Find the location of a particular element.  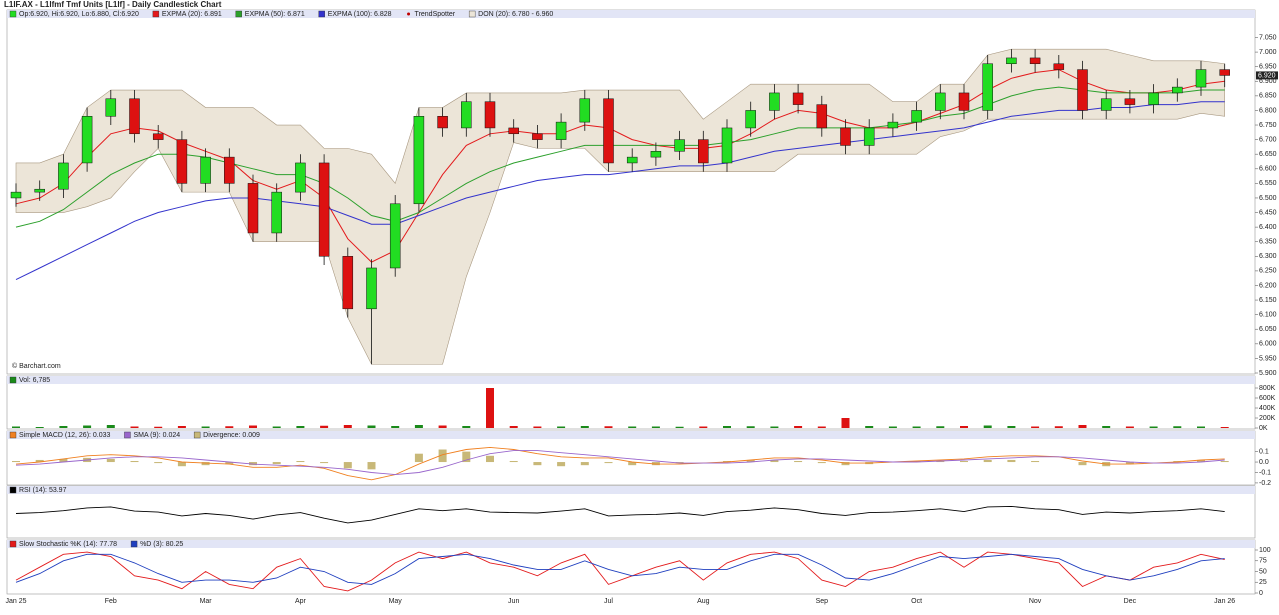

y-tick-label: 6.300 is located at coordinates (1268, 256).